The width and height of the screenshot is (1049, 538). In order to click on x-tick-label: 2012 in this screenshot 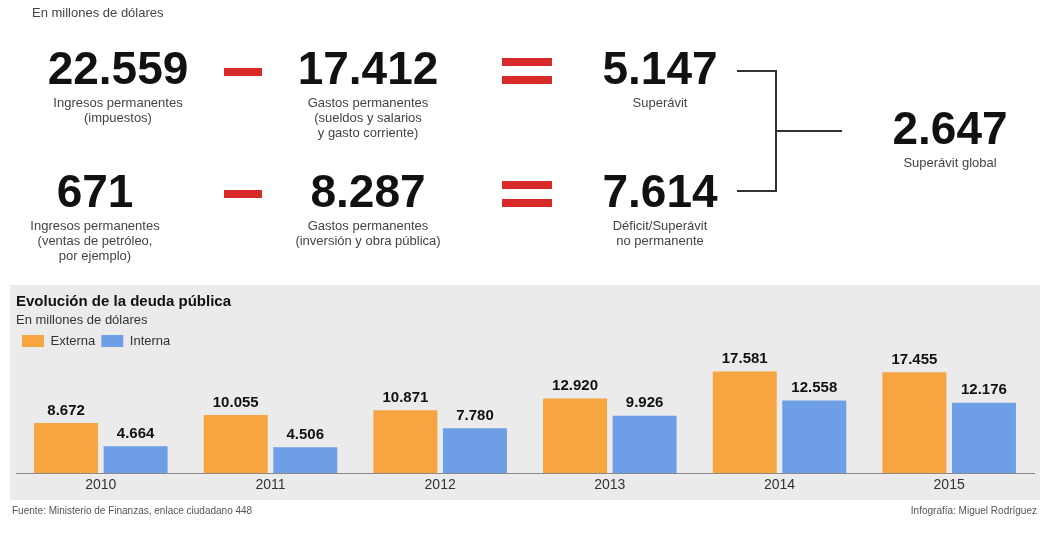, I will do `click(440, 484)`.